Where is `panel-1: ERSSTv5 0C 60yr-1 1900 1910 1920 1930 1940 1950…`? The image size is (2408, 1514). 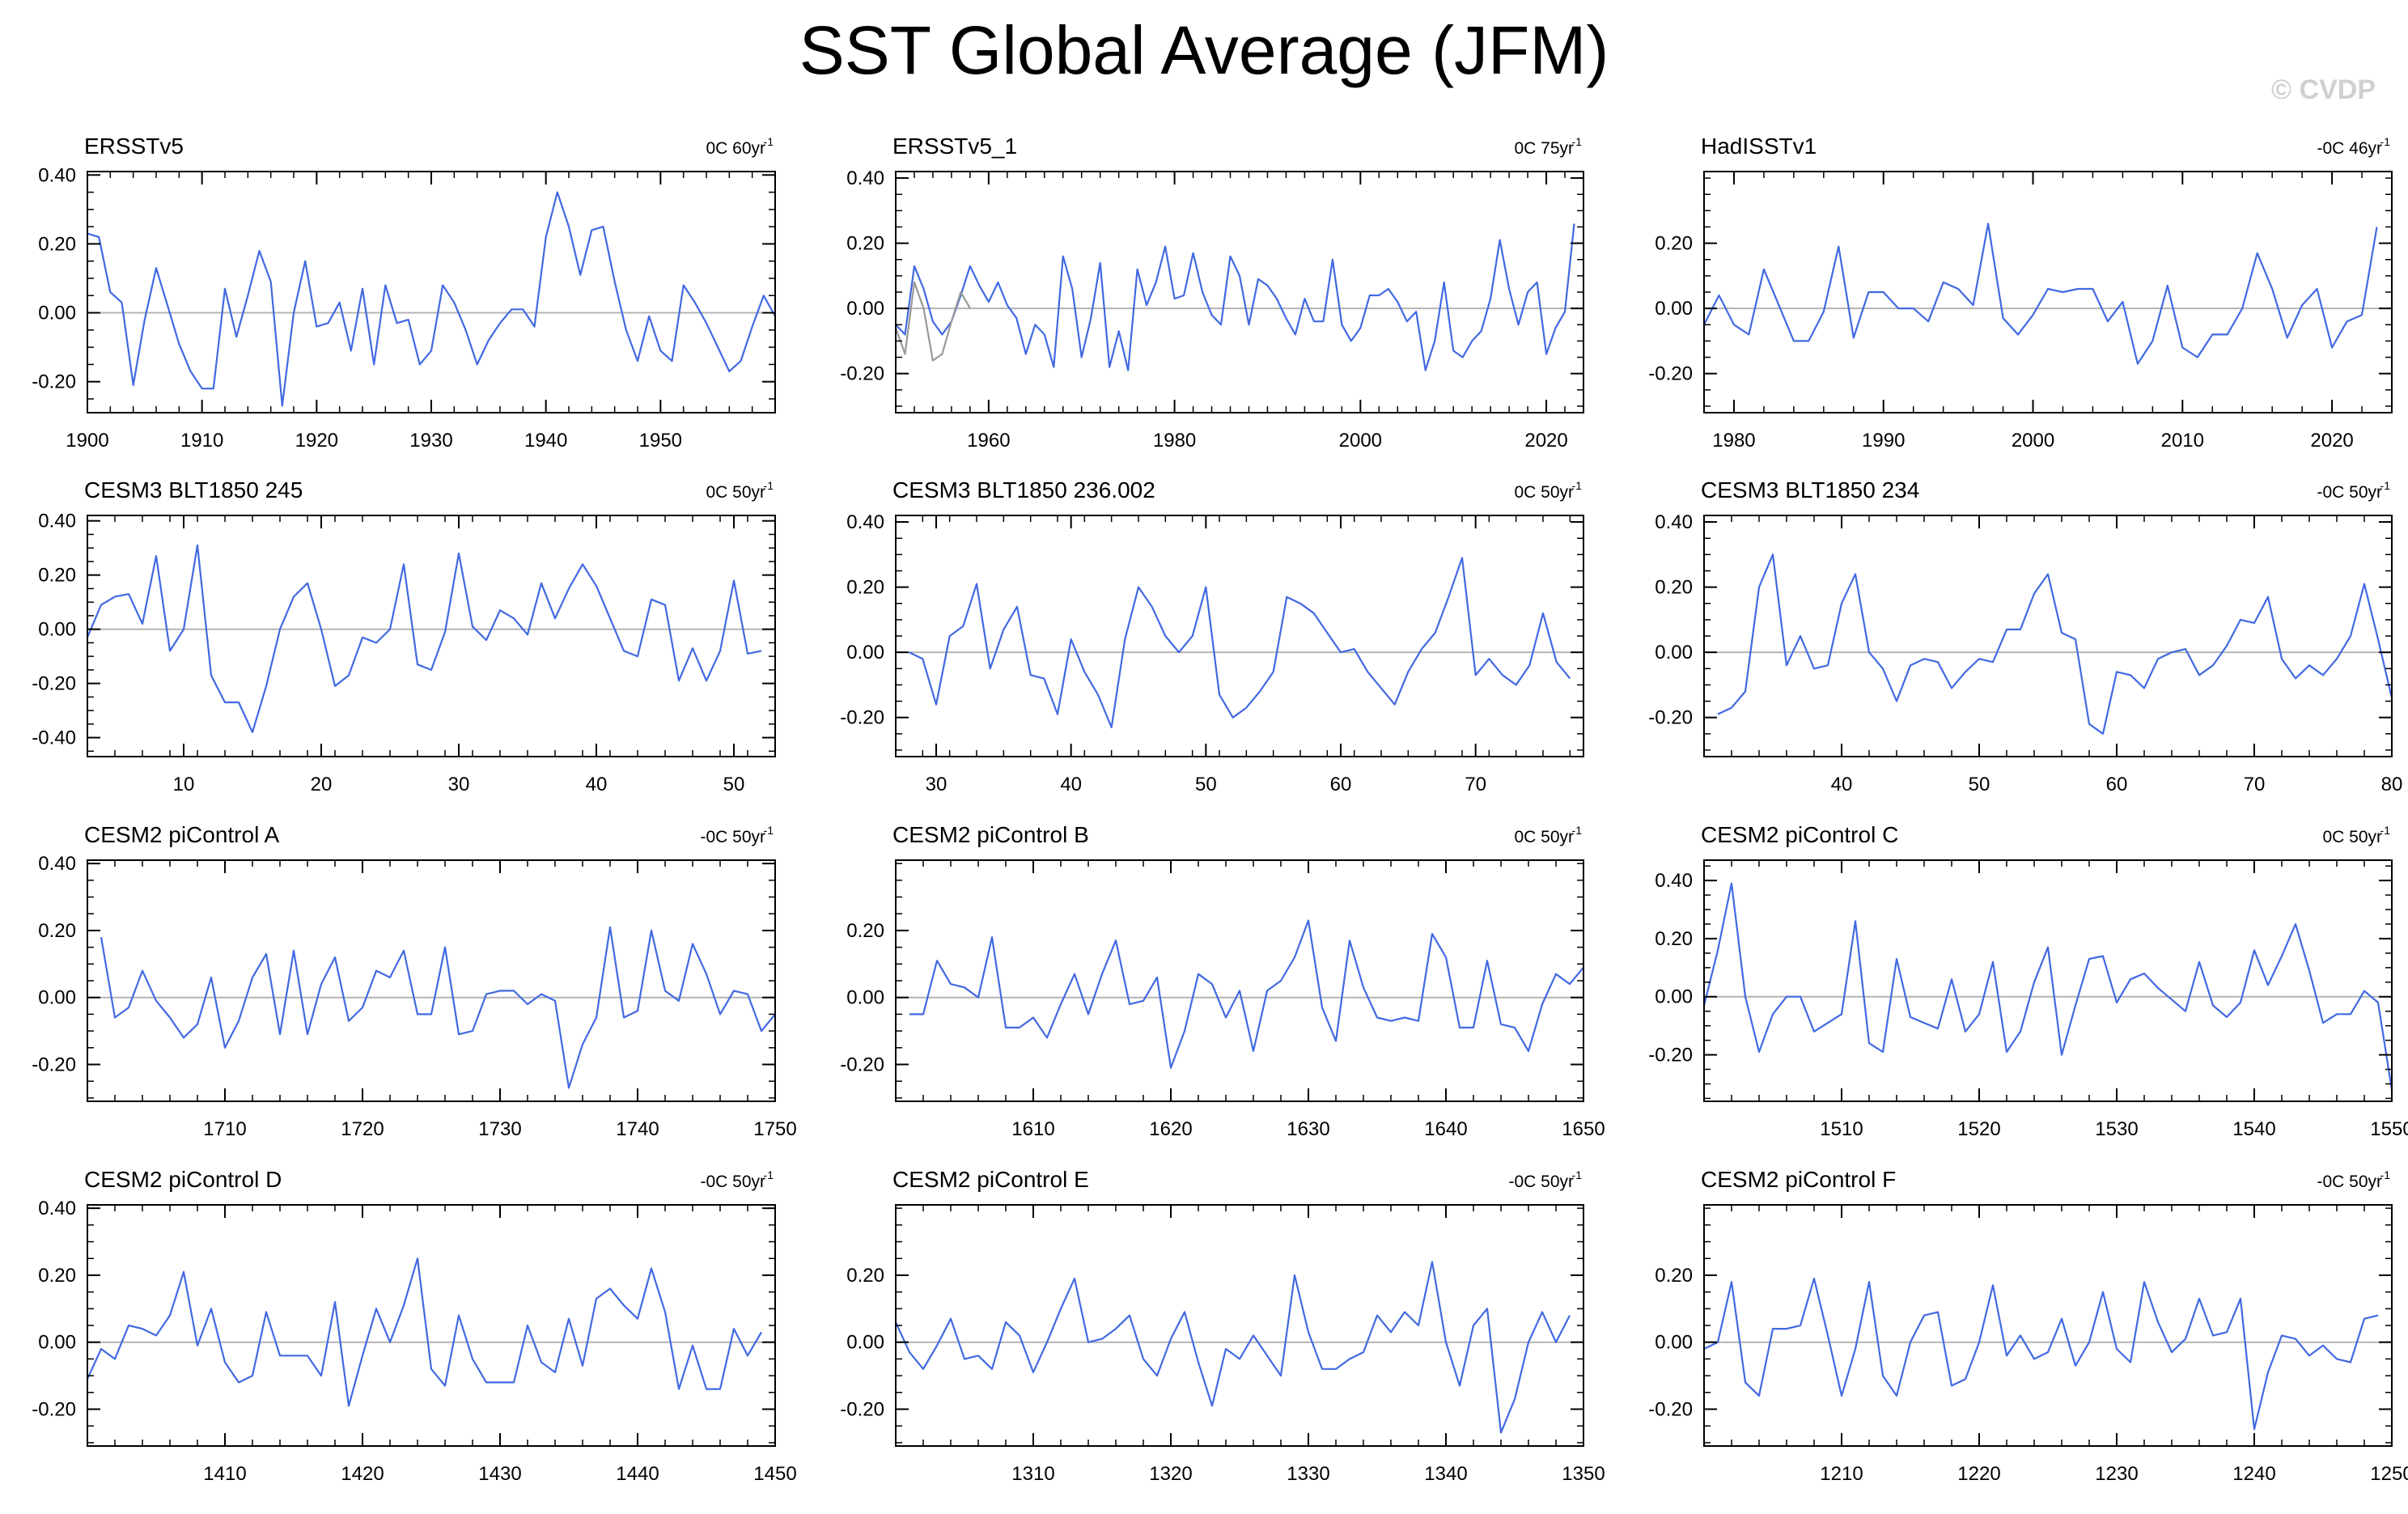
panel-1: ERSSTv5 0C 60yr-1 1900 1910 1920 1930 1940 1950… is located at coordinates (404, 293).